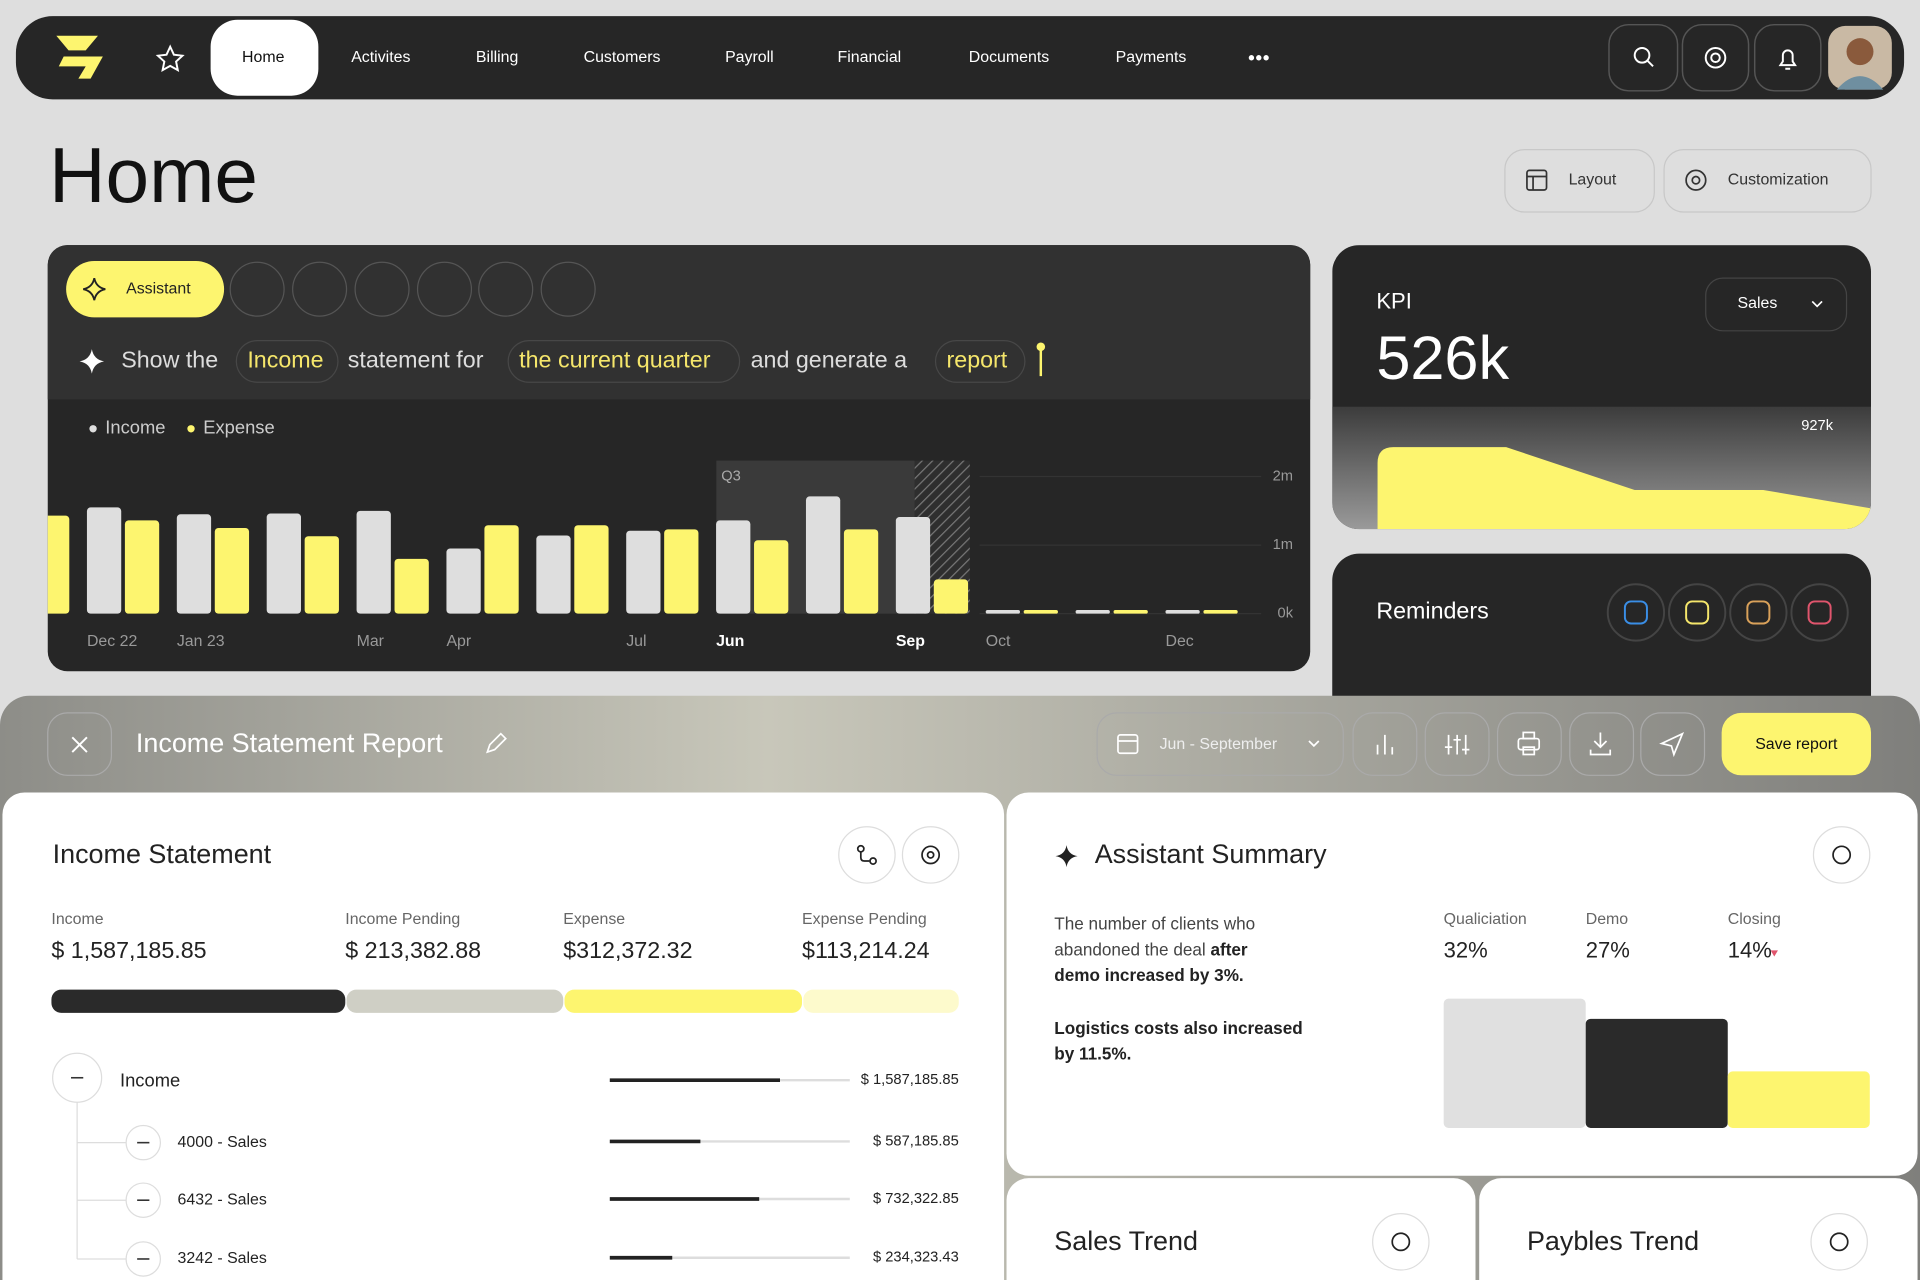 The height and width of the screenshot is (1280, 1920). I want to click on legend-label: Income, so click(135, 427).